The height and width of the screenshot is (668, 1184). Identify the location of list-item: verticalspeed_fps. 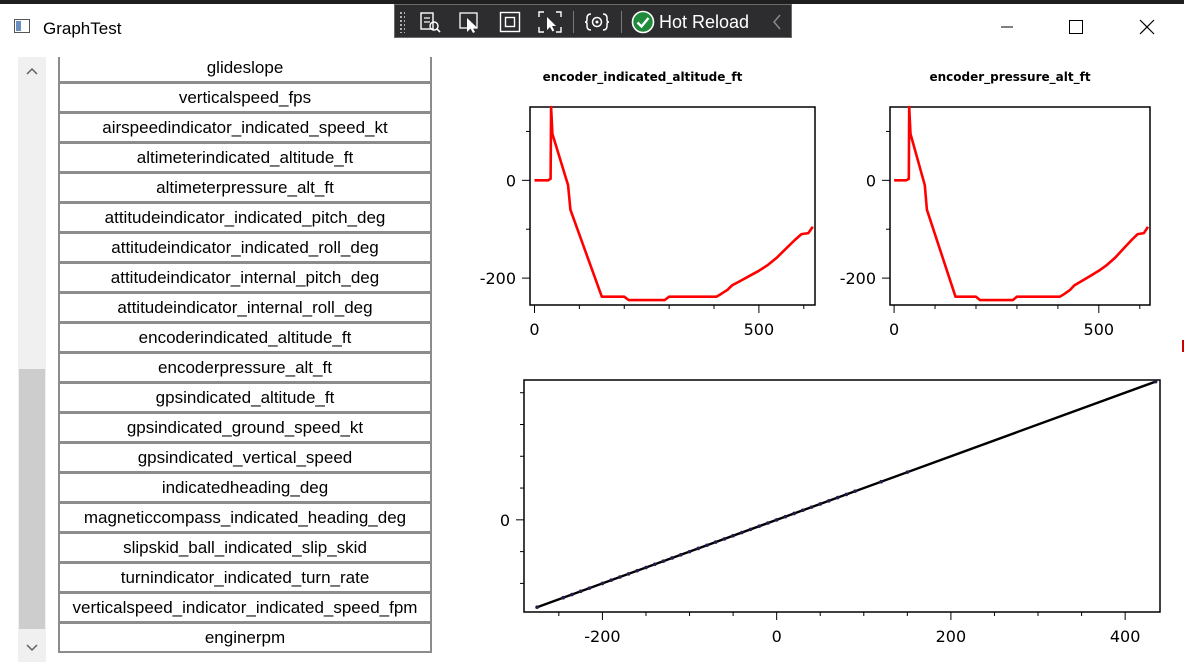
(245, 98).